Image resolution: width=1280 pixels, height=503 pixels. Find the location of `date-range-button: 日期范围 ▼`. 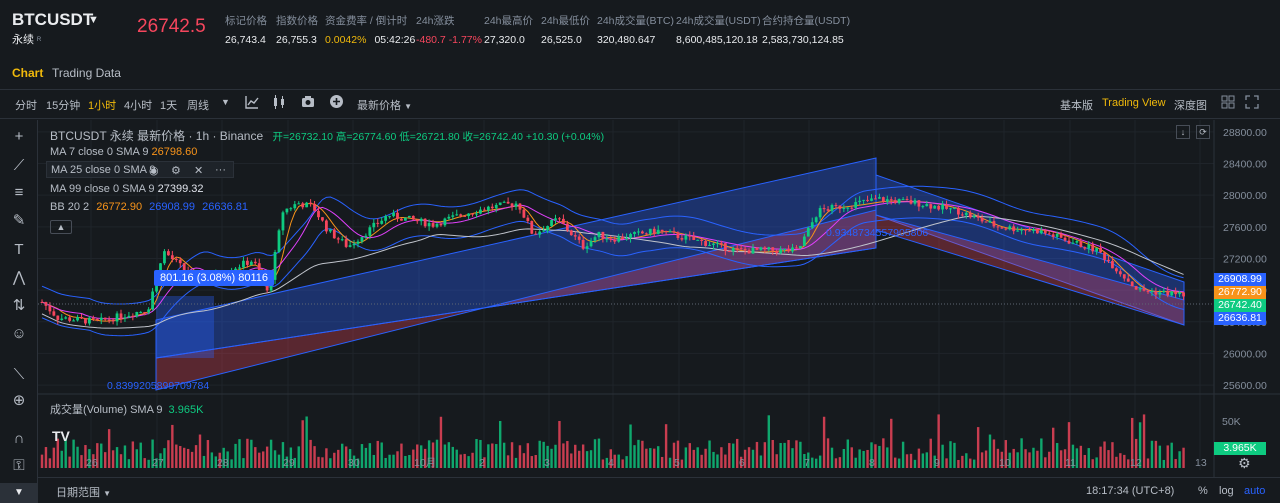

date-range-button: 日期范围 ▼ is located at coordinates (83, 493).